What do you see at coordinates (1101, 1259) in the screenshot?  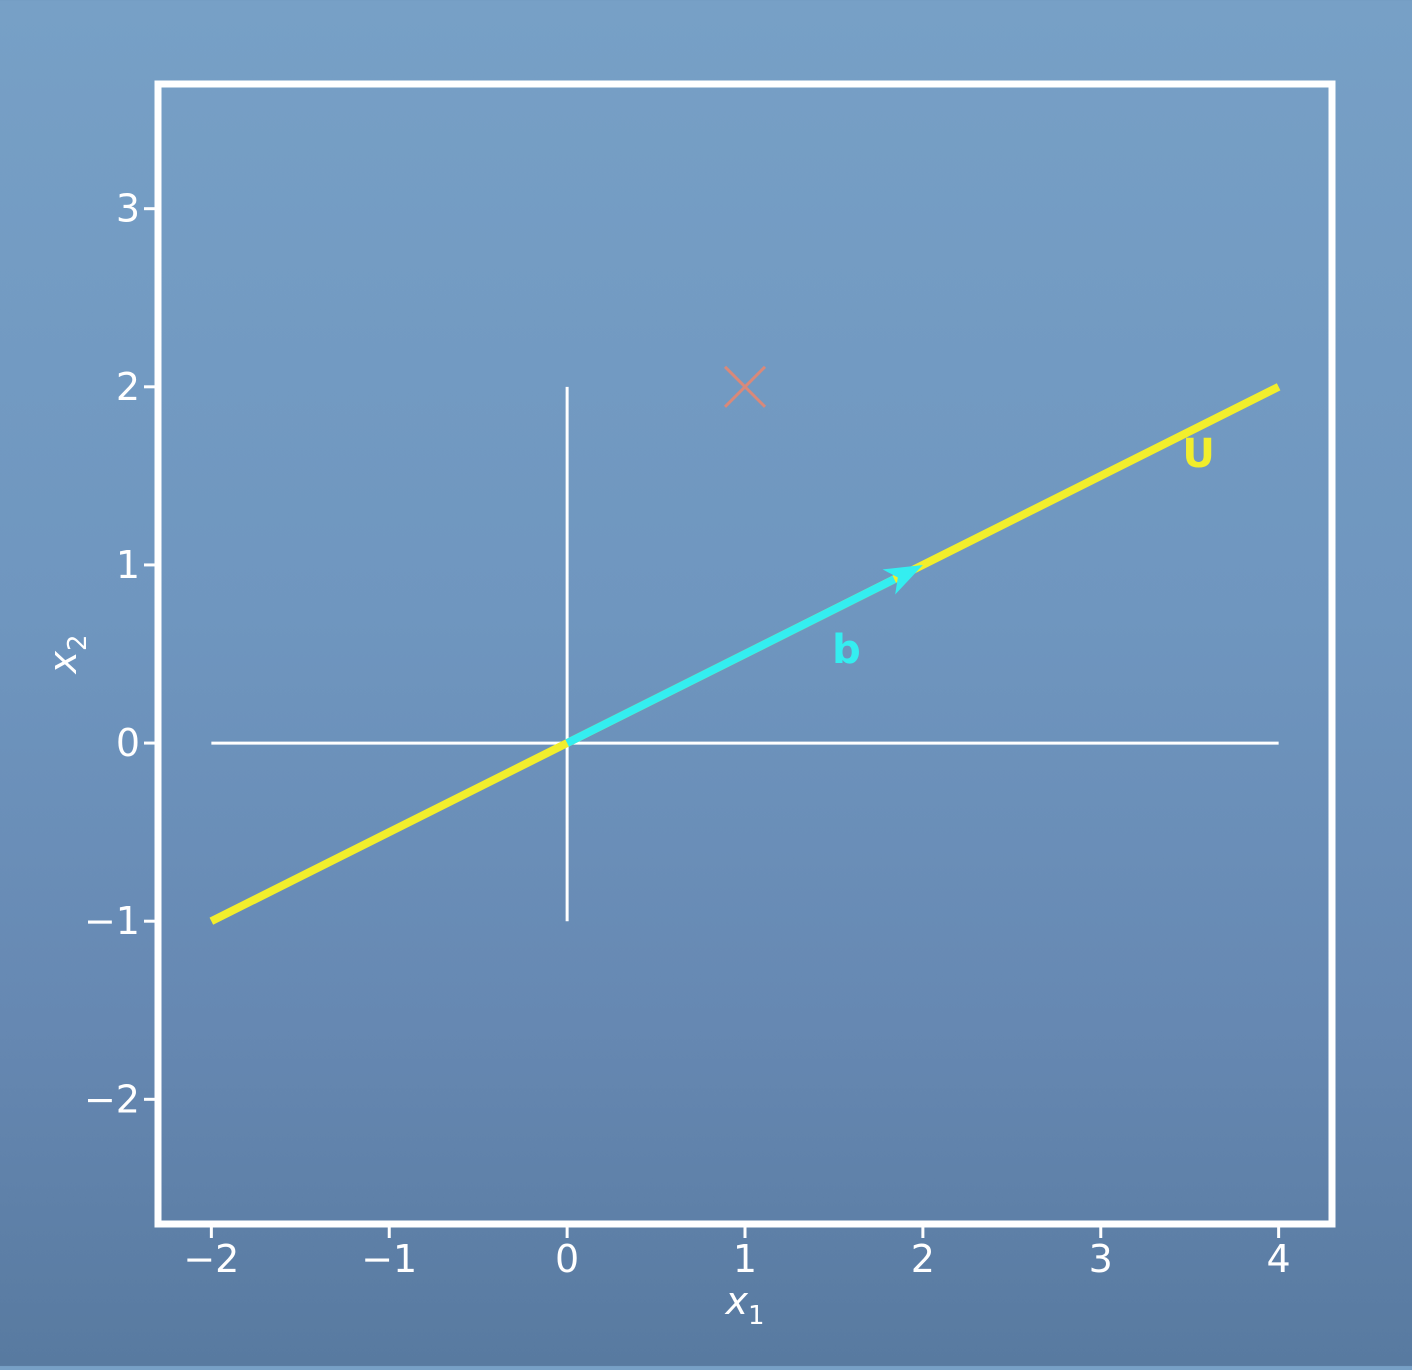 I see `x-tick-label: 3` at bounding box center [1101, 1259].